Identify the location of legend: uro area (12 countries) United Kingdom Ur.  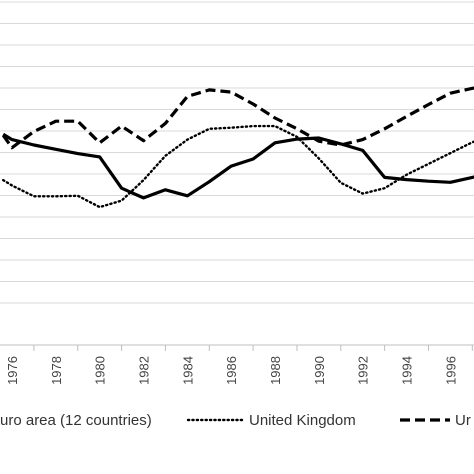
(235, 420).